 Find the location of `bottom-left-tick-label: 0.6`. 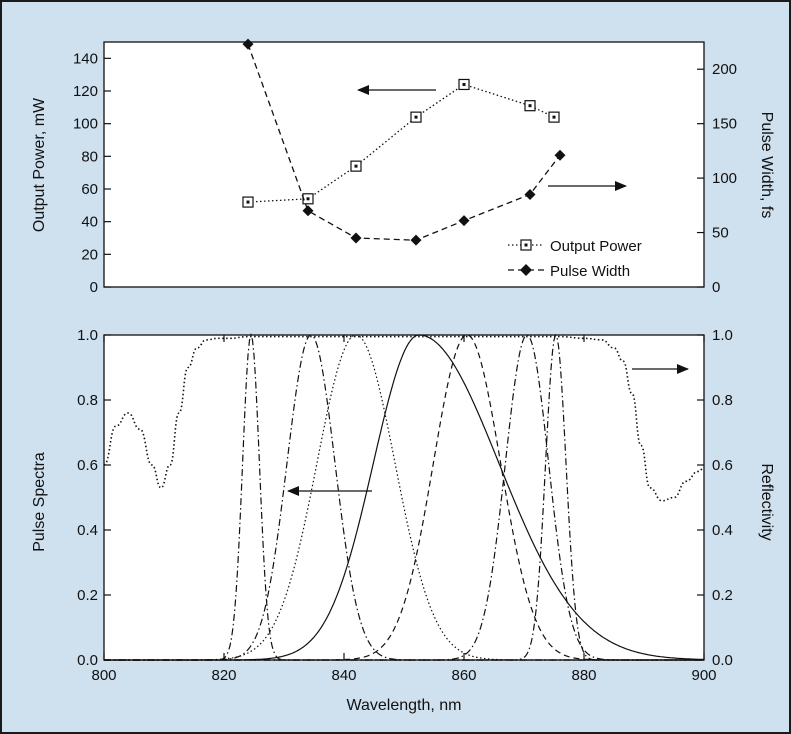

bottom-left-tick-label: 0.6 is located at coordinates (87, 465).